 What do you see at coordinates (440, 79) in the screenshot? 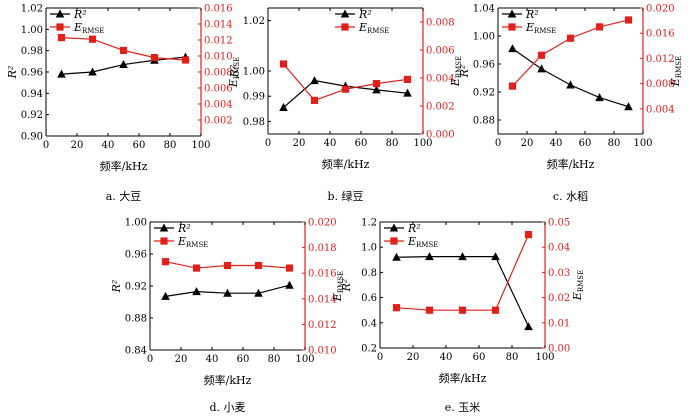
I see `y-right-tick-label: 0.004` at bounding box center [440, 79].